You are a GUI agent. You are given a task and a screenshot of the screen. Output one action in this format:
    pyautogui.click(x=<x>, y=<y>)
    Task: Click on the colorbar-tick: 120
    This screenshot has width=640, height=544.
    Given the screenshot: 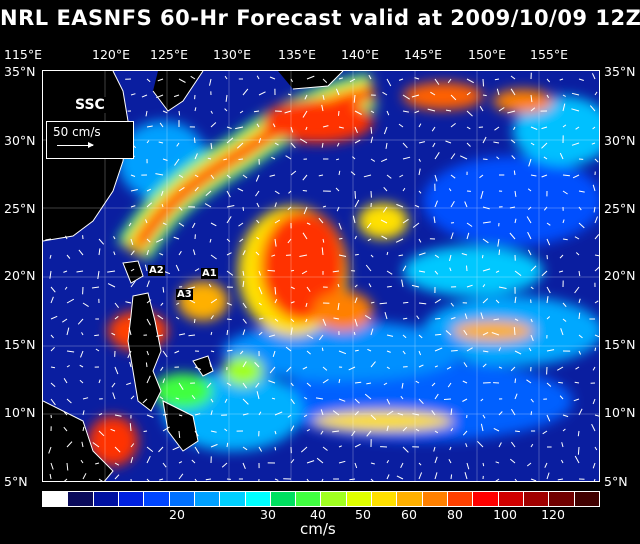 What is the action you would take?
    pyautogui.click(x=553, y=514)
    